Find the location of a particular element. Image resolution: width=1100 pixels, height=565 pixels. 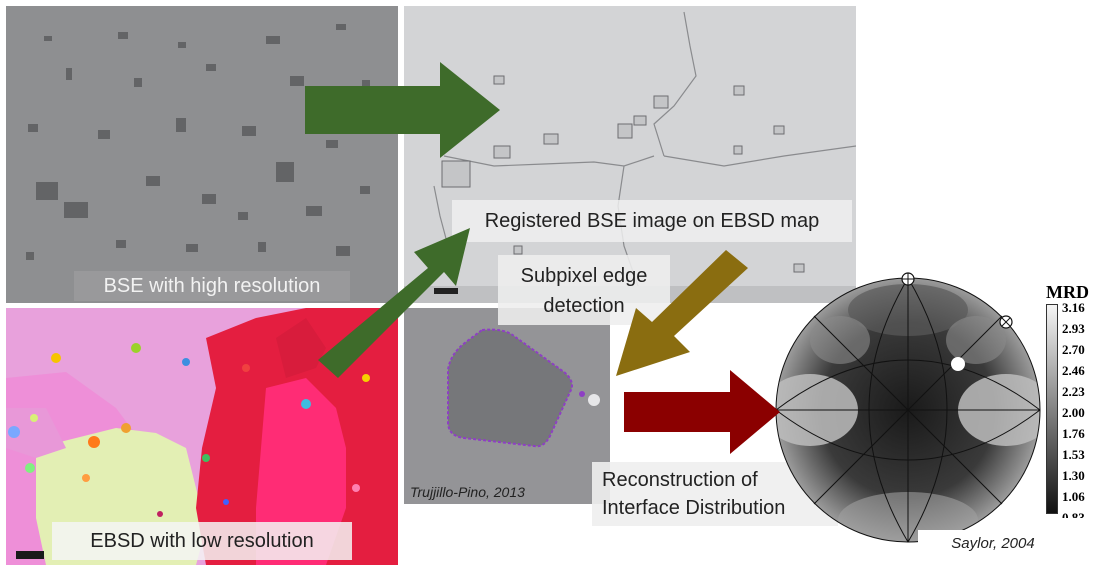

pole-figure-credit-text: Saylor, 2004 is located at coordinates (993, 543).